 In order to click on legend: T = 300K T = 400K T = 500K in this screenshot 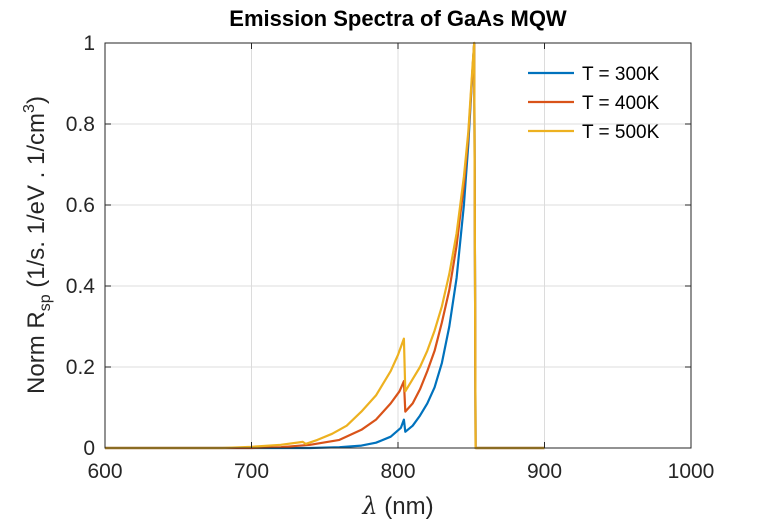, I will do `click(594, 103)`.